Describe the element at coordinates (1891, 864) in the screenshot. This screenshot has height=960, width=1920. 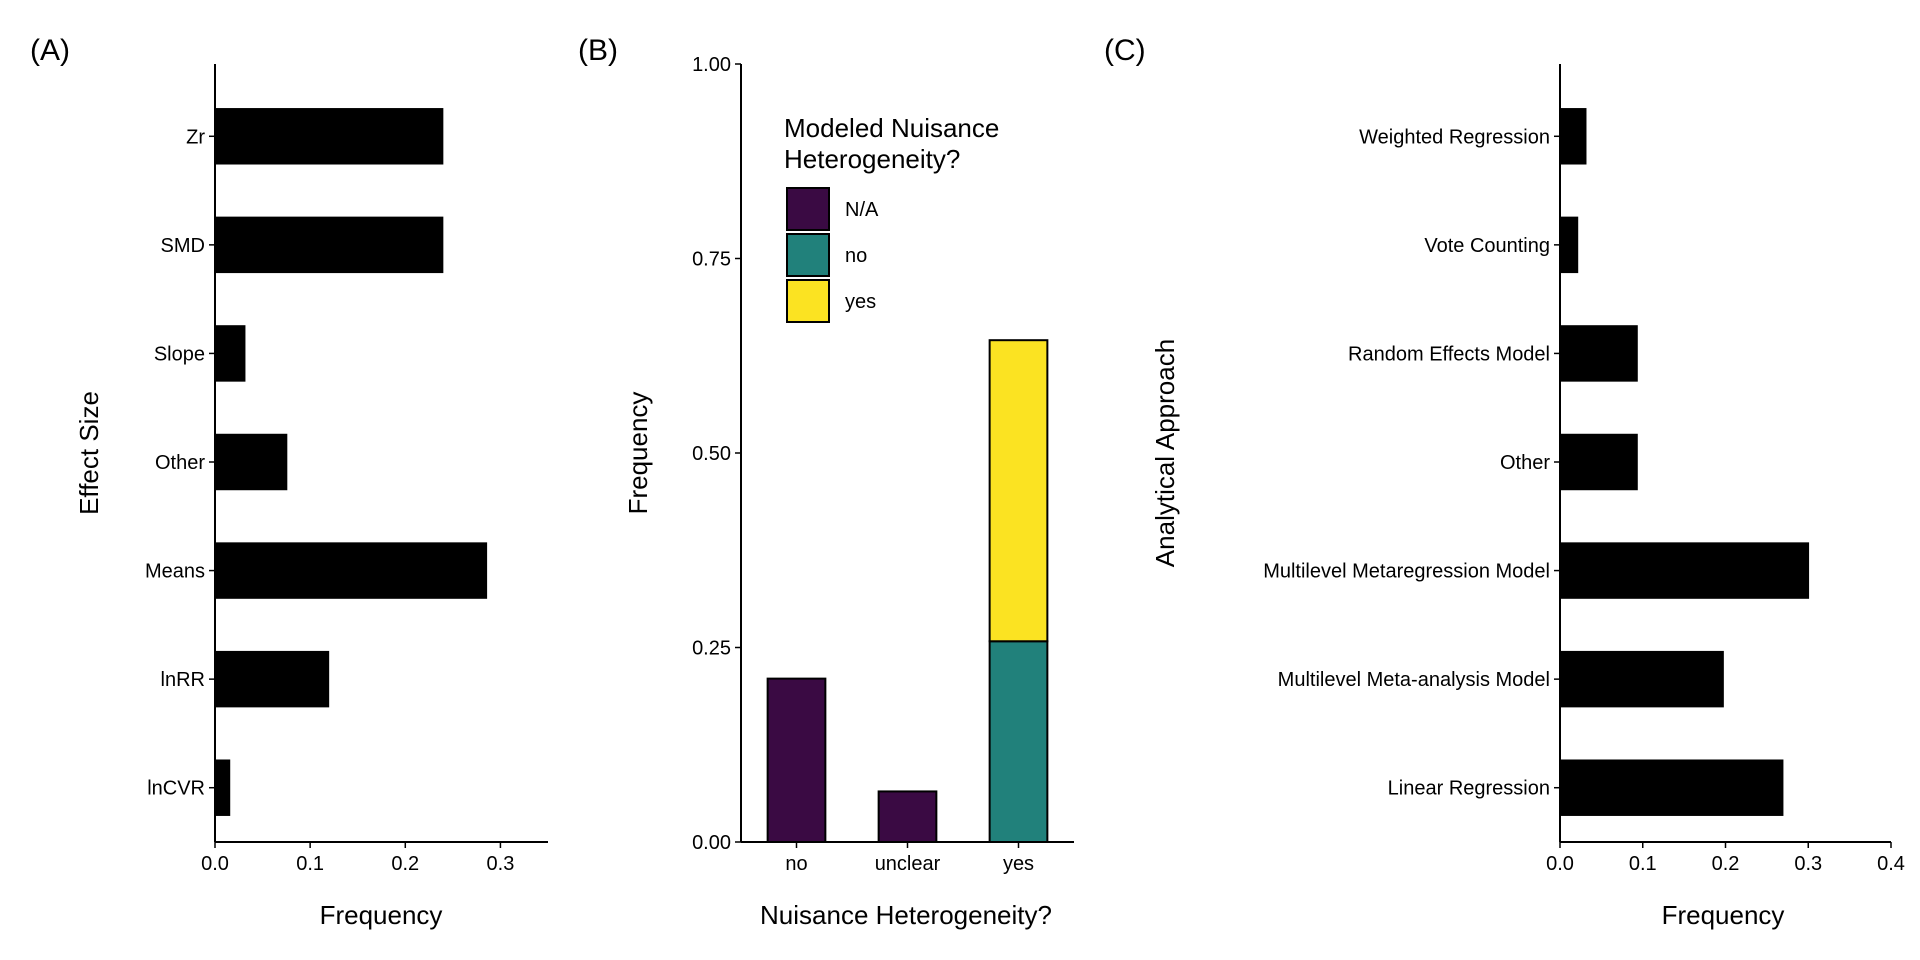
I see `panel-c-x-tick-label-4: 0.4` at that location.